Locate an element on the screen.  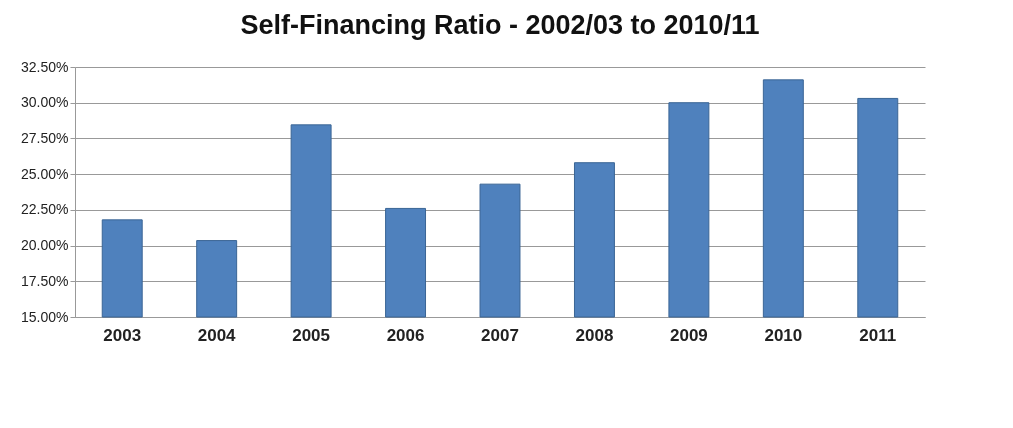
x-tick-label: 2007 is located at coordinates (500, 335).